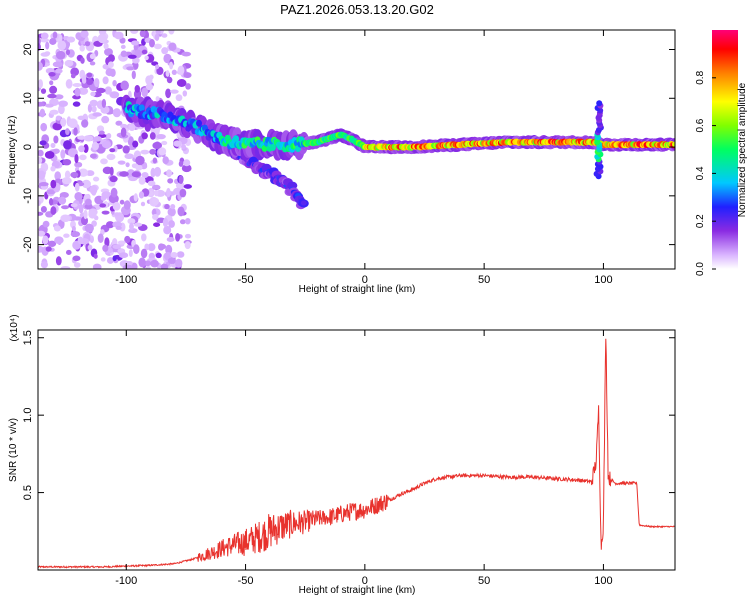  What do you see at coordinates (357, 590) in the screenshot?
I see `snr-x-label: Height of straight line (km)` at bounding box center [357, 590].